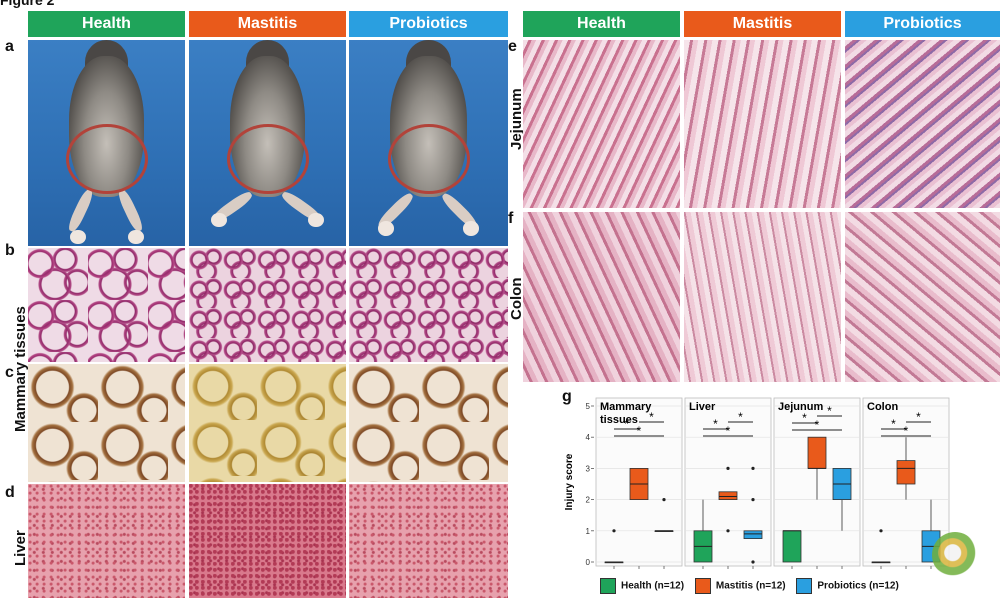 The height and width of the screenshot is (600, 1000). Describe the element at coordinates (10, 250) in the screenshot. I see `panel-label-b: b` at that location.